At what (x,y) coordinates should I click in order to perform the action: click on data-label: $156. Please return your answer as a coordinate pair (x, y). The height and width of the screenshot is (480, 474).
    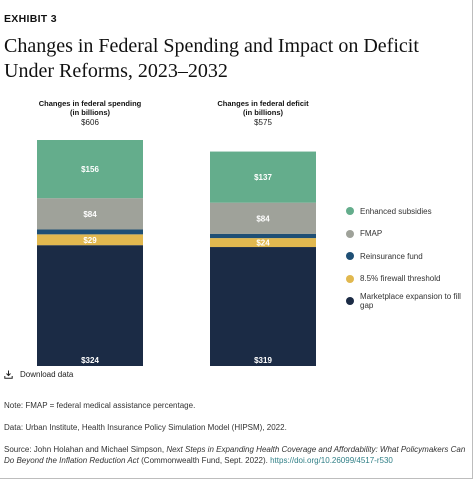
    Looking at the image, I should click on (90, 169).